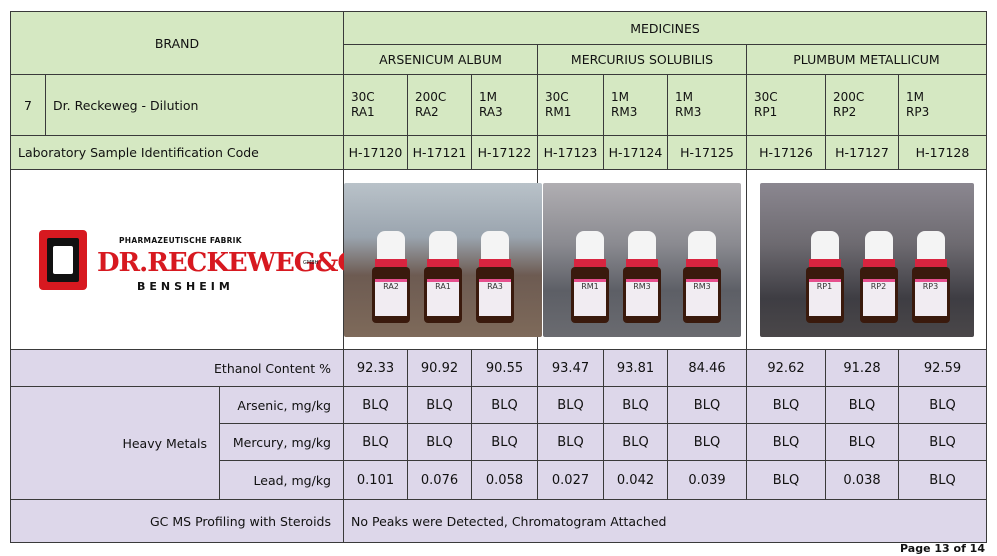 The width and height of the screenshot is (997, 556). Describe the element at coordinates (177, 43) in the screenshot. I see `brand-header: BRAND` at that location.